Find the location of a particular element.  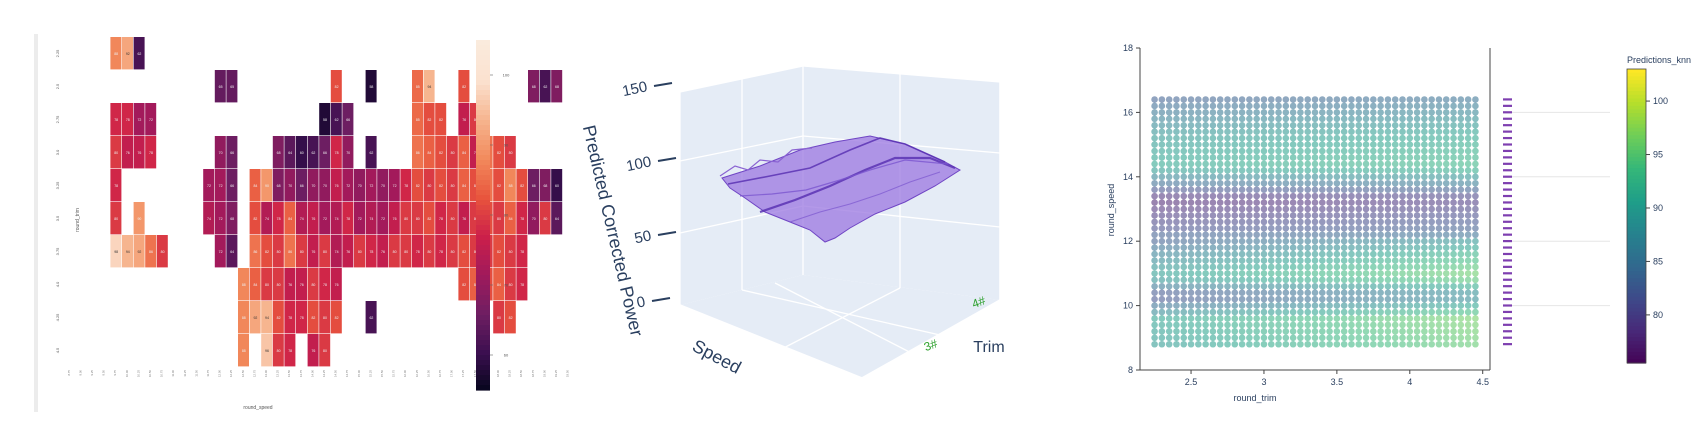

heatmap-cell-value: 85 is located at coordinates (418, 120).